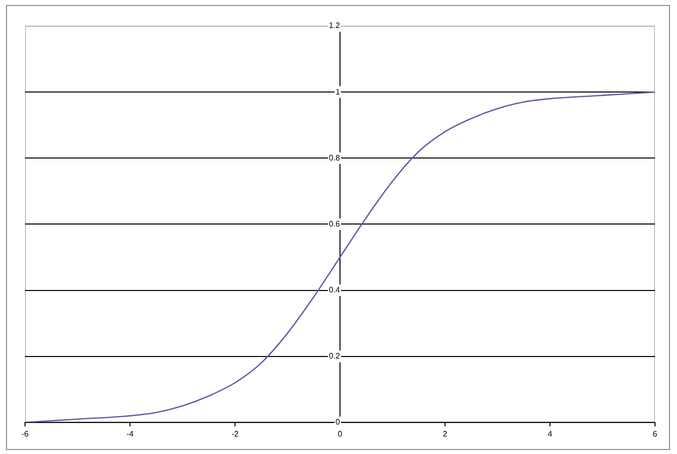  What do you see at coordinates (334, 289) in the screenshot?
I see `y-tick-label: 0.4` at bounding box center [334, 289].